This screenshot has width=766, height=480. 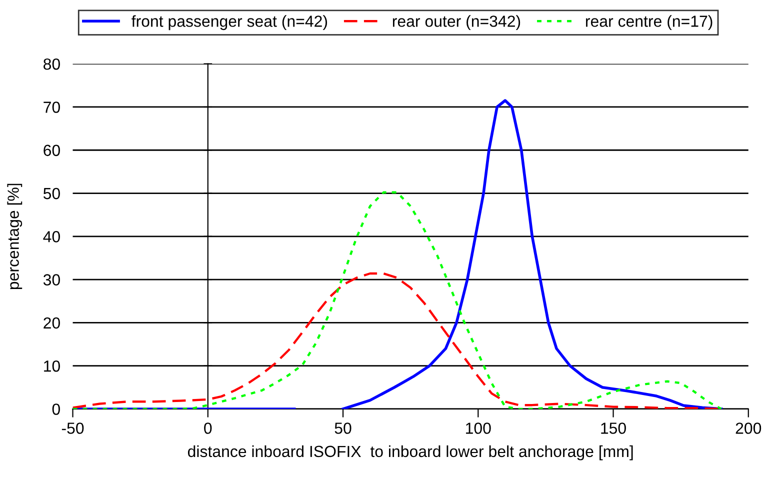 I want to click on y-axis-title: percentage [%], so click(x=14, y=237).